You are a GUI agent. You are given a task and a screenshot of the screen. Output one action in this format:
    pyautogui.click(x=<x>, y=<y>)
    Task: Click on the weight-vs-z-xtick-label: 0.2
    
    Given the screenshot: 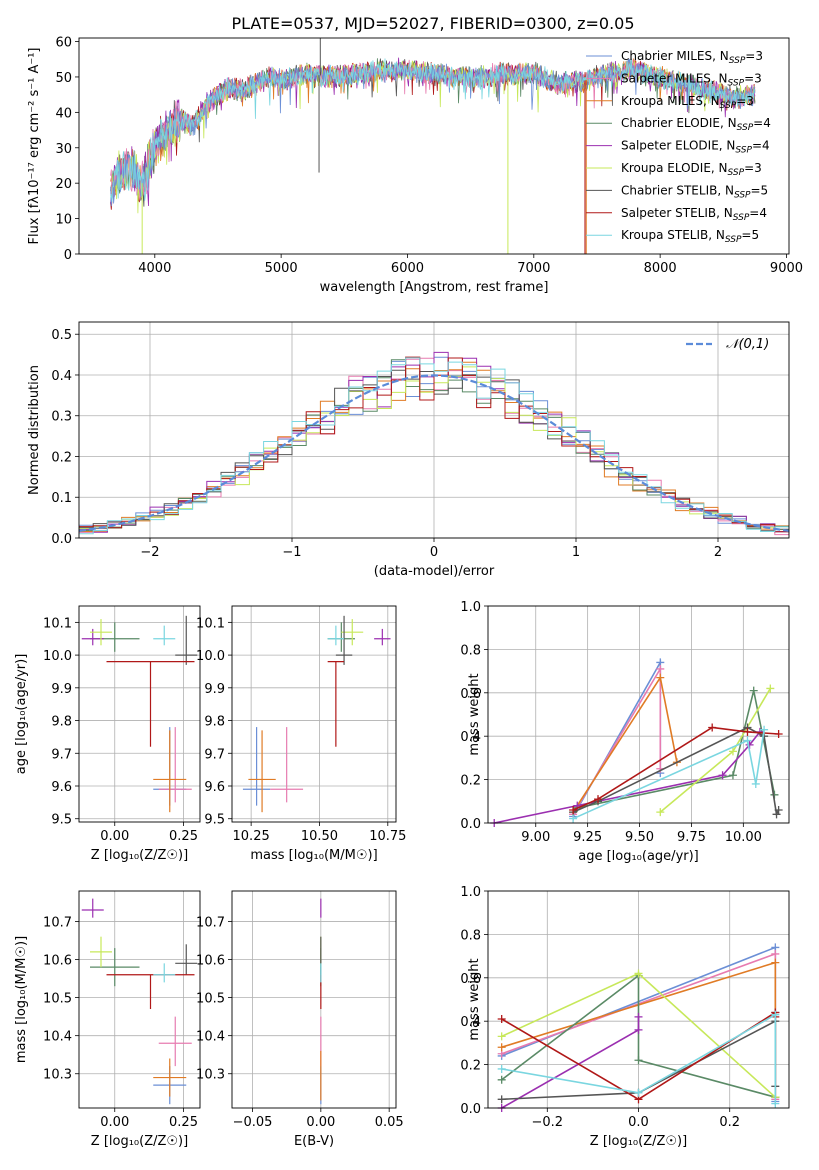 What is the action you would take?
    pyautogui.click(x=729, y=1122)
    